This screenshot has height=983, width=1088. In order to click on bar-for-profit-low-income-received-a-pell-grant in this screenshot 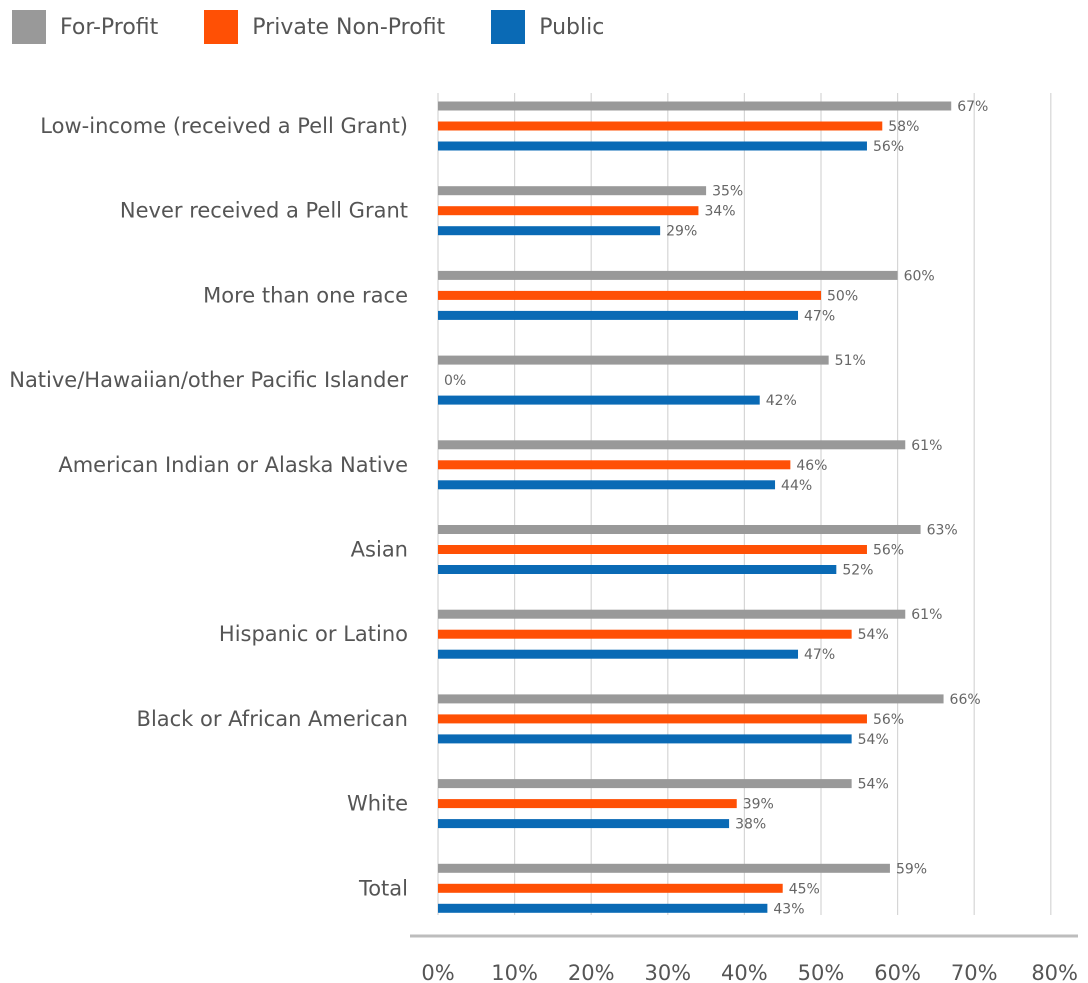, I will do `click(695, 106)`.